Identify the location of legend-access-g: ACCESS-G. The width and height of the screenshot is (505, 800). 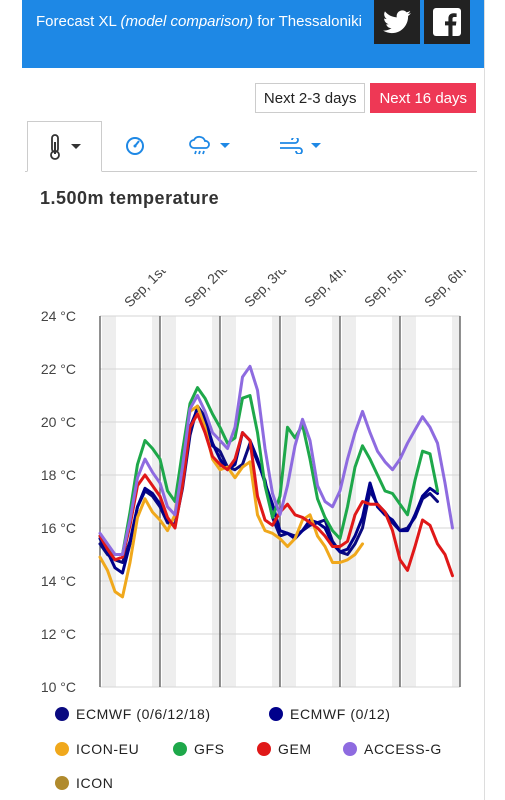
(392, 749).